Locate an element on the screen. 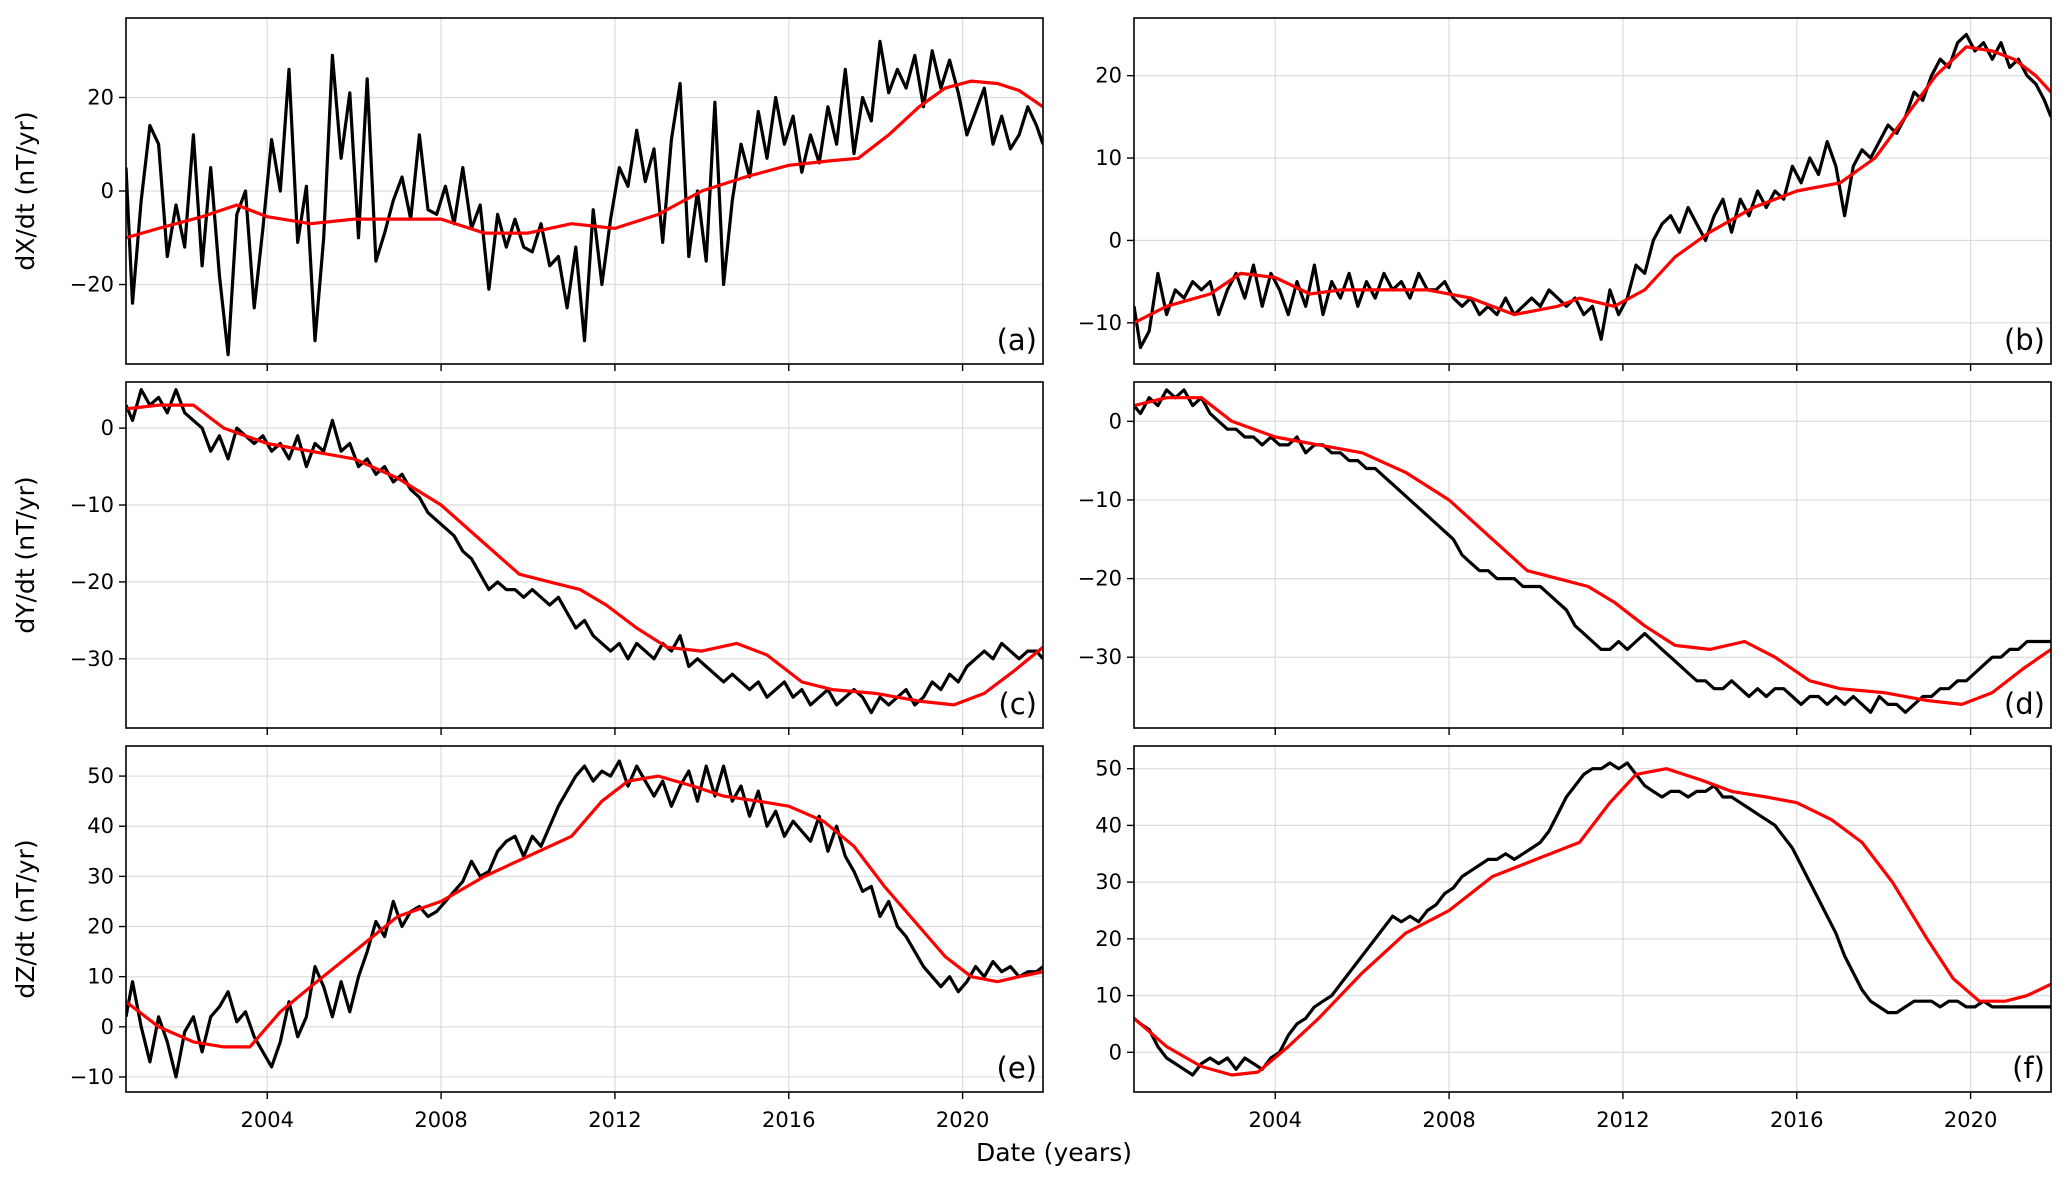  x-tick-label-f: 2016 is located at coordinates (1796, 1120).